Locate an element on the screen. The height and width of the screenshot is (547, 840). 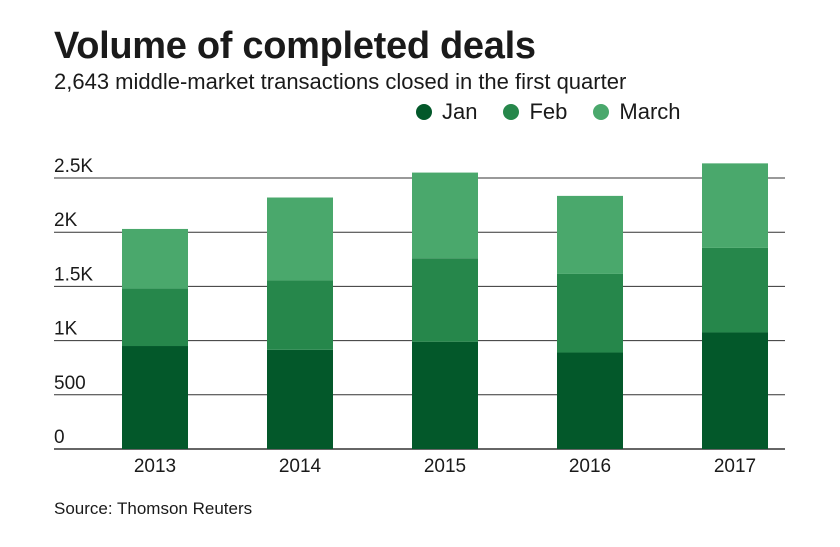
y-tick-label: 2.5K is located at coordinates (73, 166).